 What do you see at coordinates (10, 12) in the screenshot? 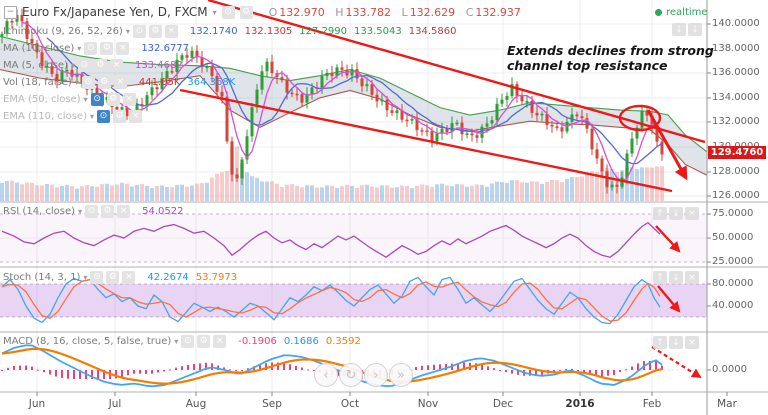
I see `collapse-pane-icon: −` at bounding box center [10, 12].